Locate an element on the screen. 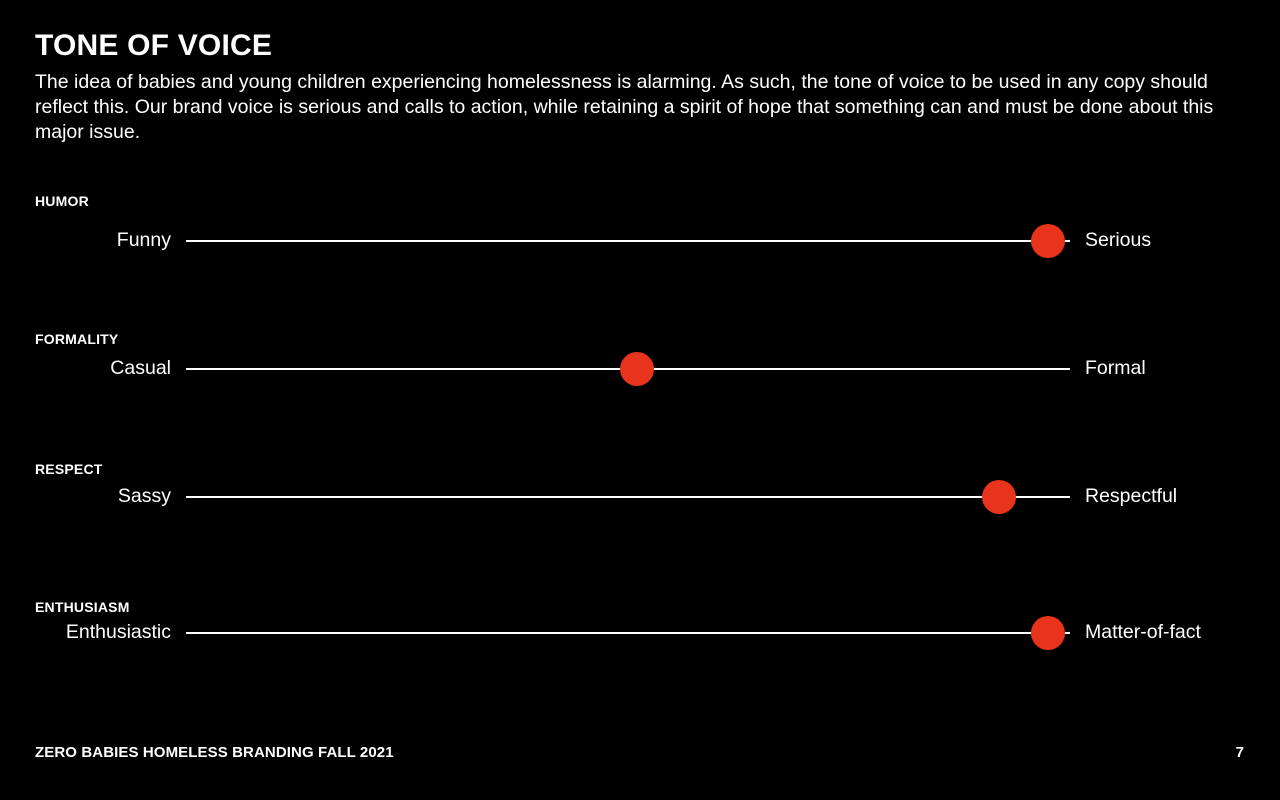 Image resolution: width=1280 pixels, height=800 pixels. scale-enthusiasm: ENTHUSIASM Enthusiastic Matter-of-fact is located at coordinates (640, 629).